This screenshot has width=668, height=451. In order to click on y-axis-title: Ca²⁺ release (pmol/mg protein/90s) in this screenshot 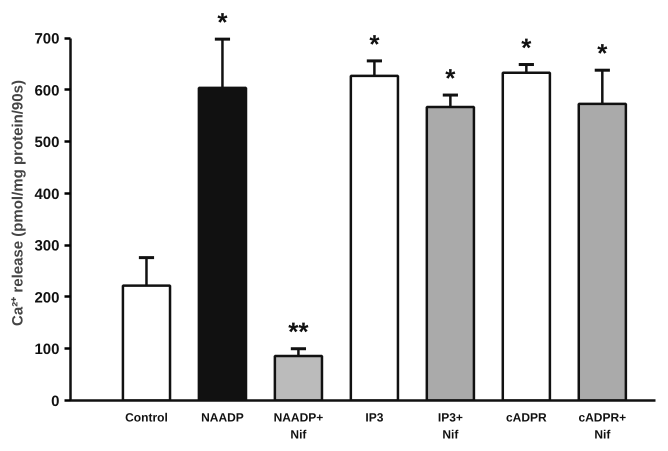, I will do `click(17, 203)`.